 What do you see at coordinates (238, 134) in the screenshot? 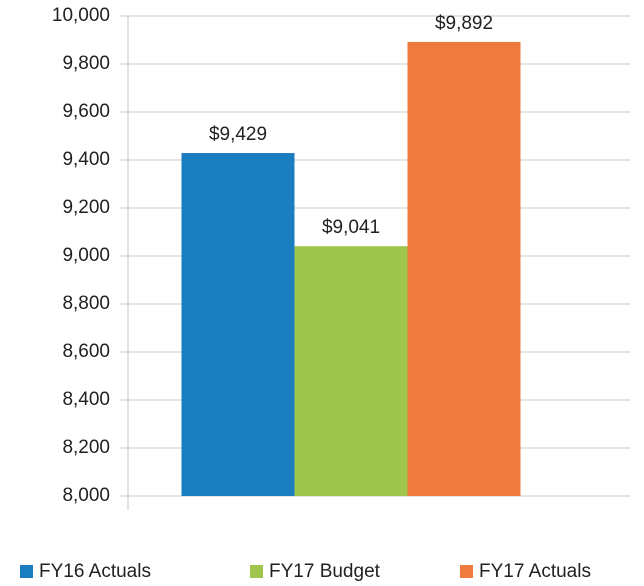
I see `data-label: $9,429` at bounding box center [238, 134].